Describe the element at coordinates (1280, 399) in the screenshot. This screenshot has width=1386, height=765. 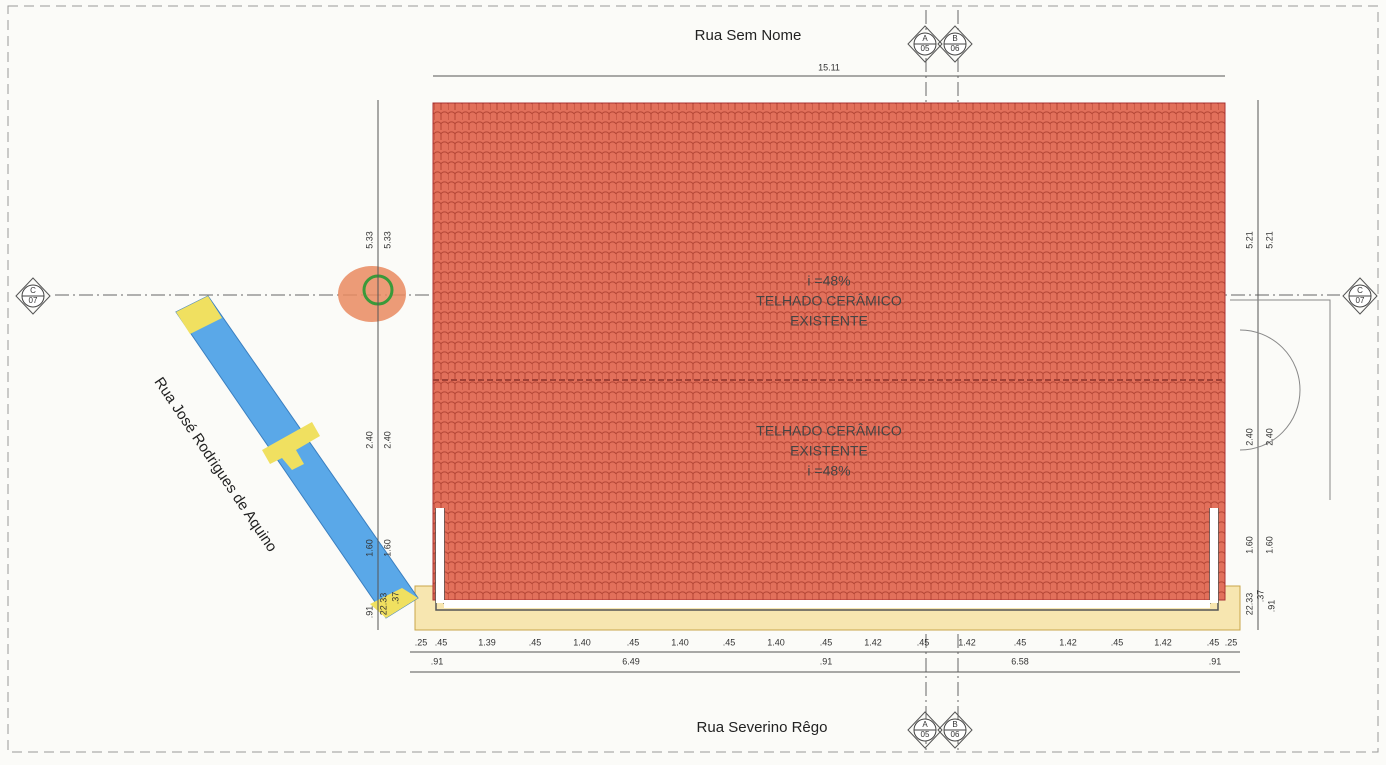
I see `stair` at that location.